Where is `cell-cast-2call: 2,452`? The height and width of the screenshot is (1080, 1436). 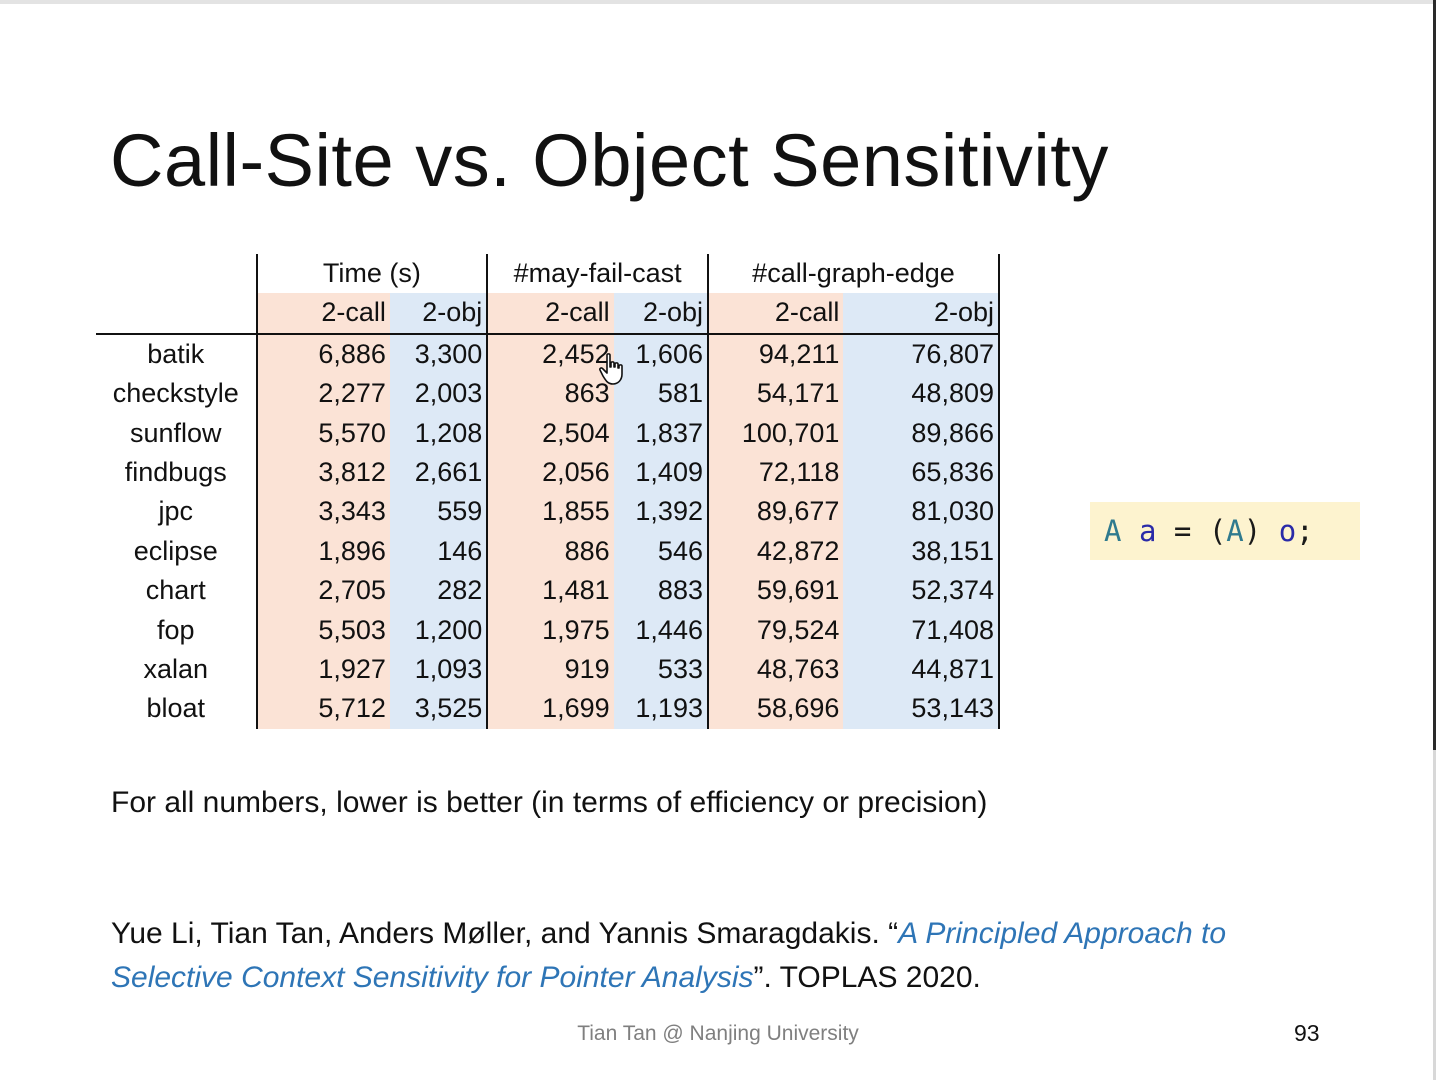
cell-cast-2call: 2,452 is located at coordinates (550, 354).